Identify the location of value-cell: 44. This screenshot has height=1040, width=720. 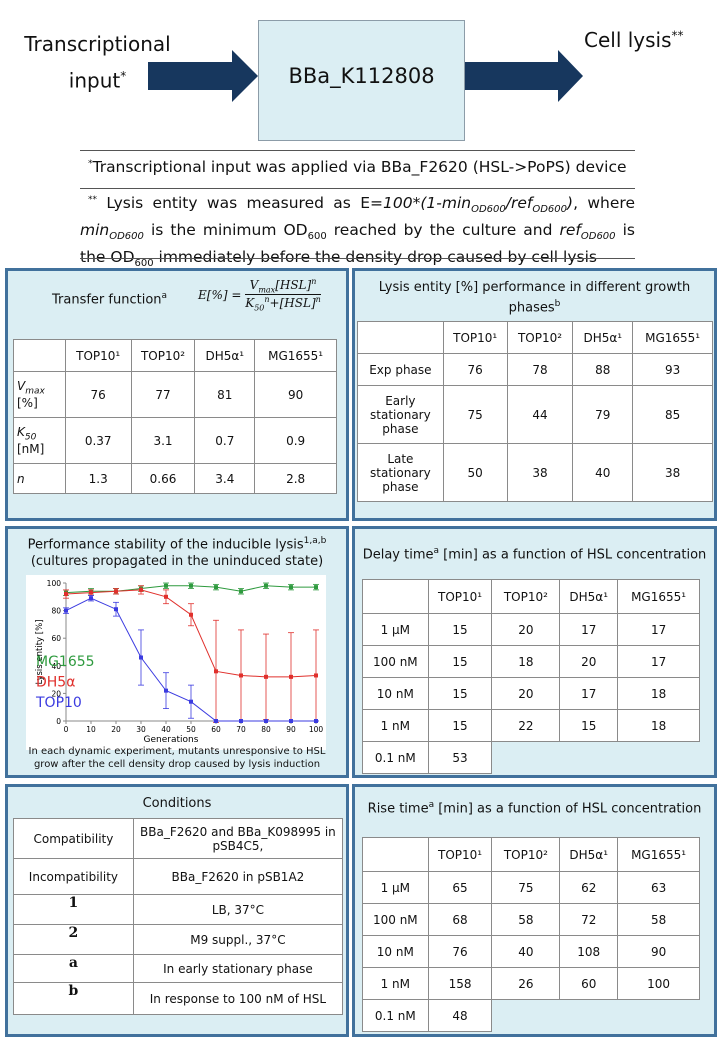
(540, 414).